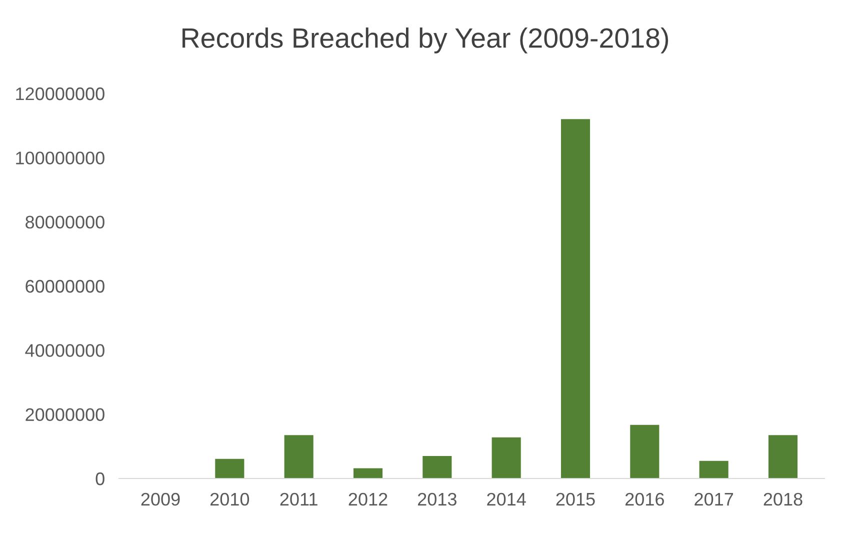  What do you see at coordinates (65, 415) in the screenshot?
I see `y-tick-label: 20000000` at bounding box center [65, 415].